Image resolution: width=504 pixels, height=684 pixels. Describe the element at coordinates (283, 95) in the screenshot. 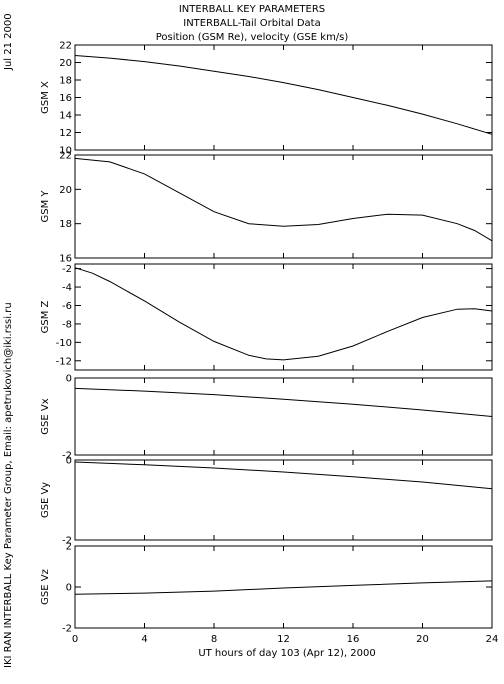

I see `series-line-gsm-x` at that location.